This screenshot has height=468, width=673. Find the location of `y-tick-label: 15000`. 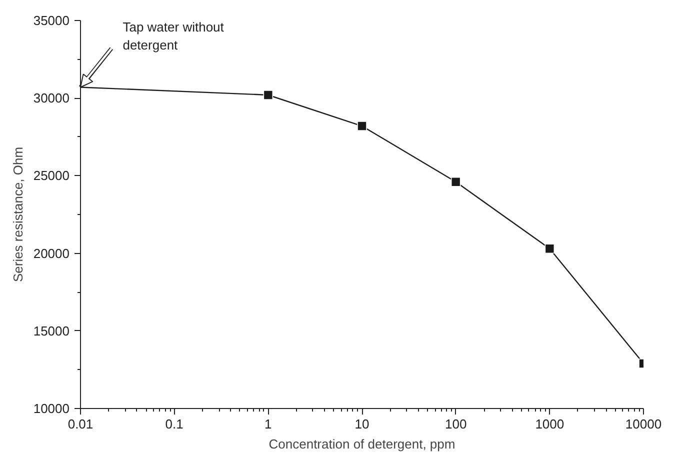

y-tick-label: 15000 is located at coordinates (51, 330).